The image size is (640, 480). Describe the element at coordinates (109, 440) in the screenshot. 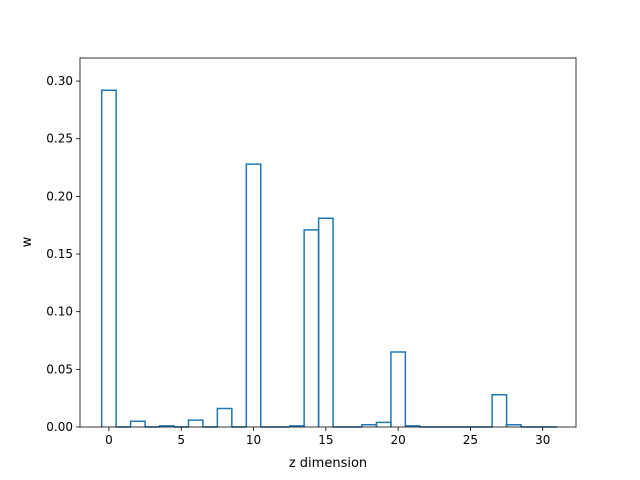

I see `x-tick-label: 0` at that location.